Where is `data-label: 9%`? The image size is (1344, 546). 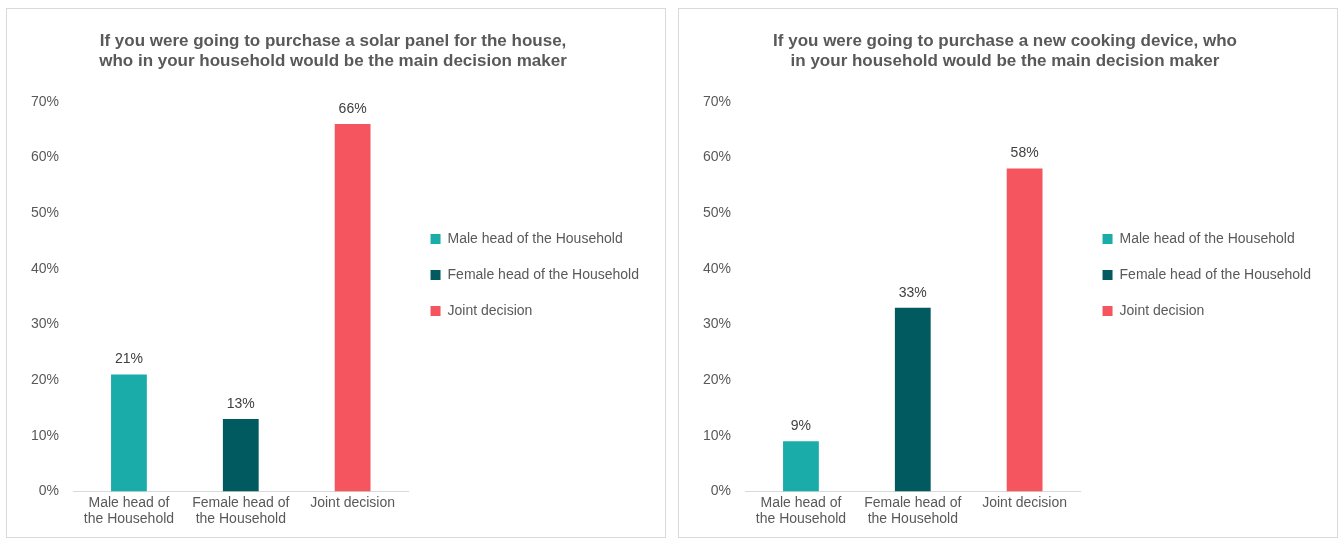
data-label: 9% is located at coordinates (801, 425).